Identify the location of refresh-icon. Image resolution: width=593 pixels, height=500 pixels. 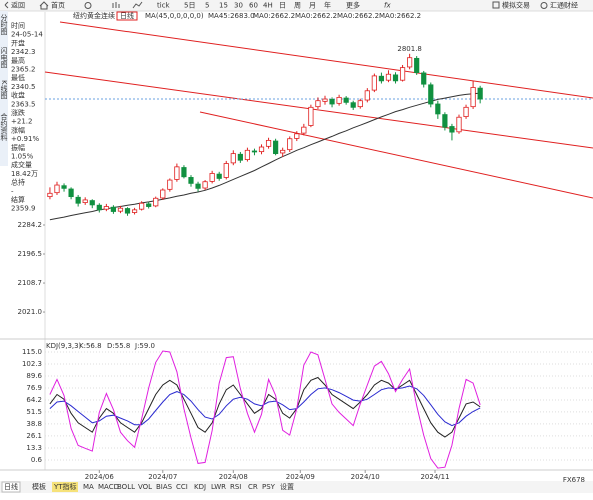
(88, 5).